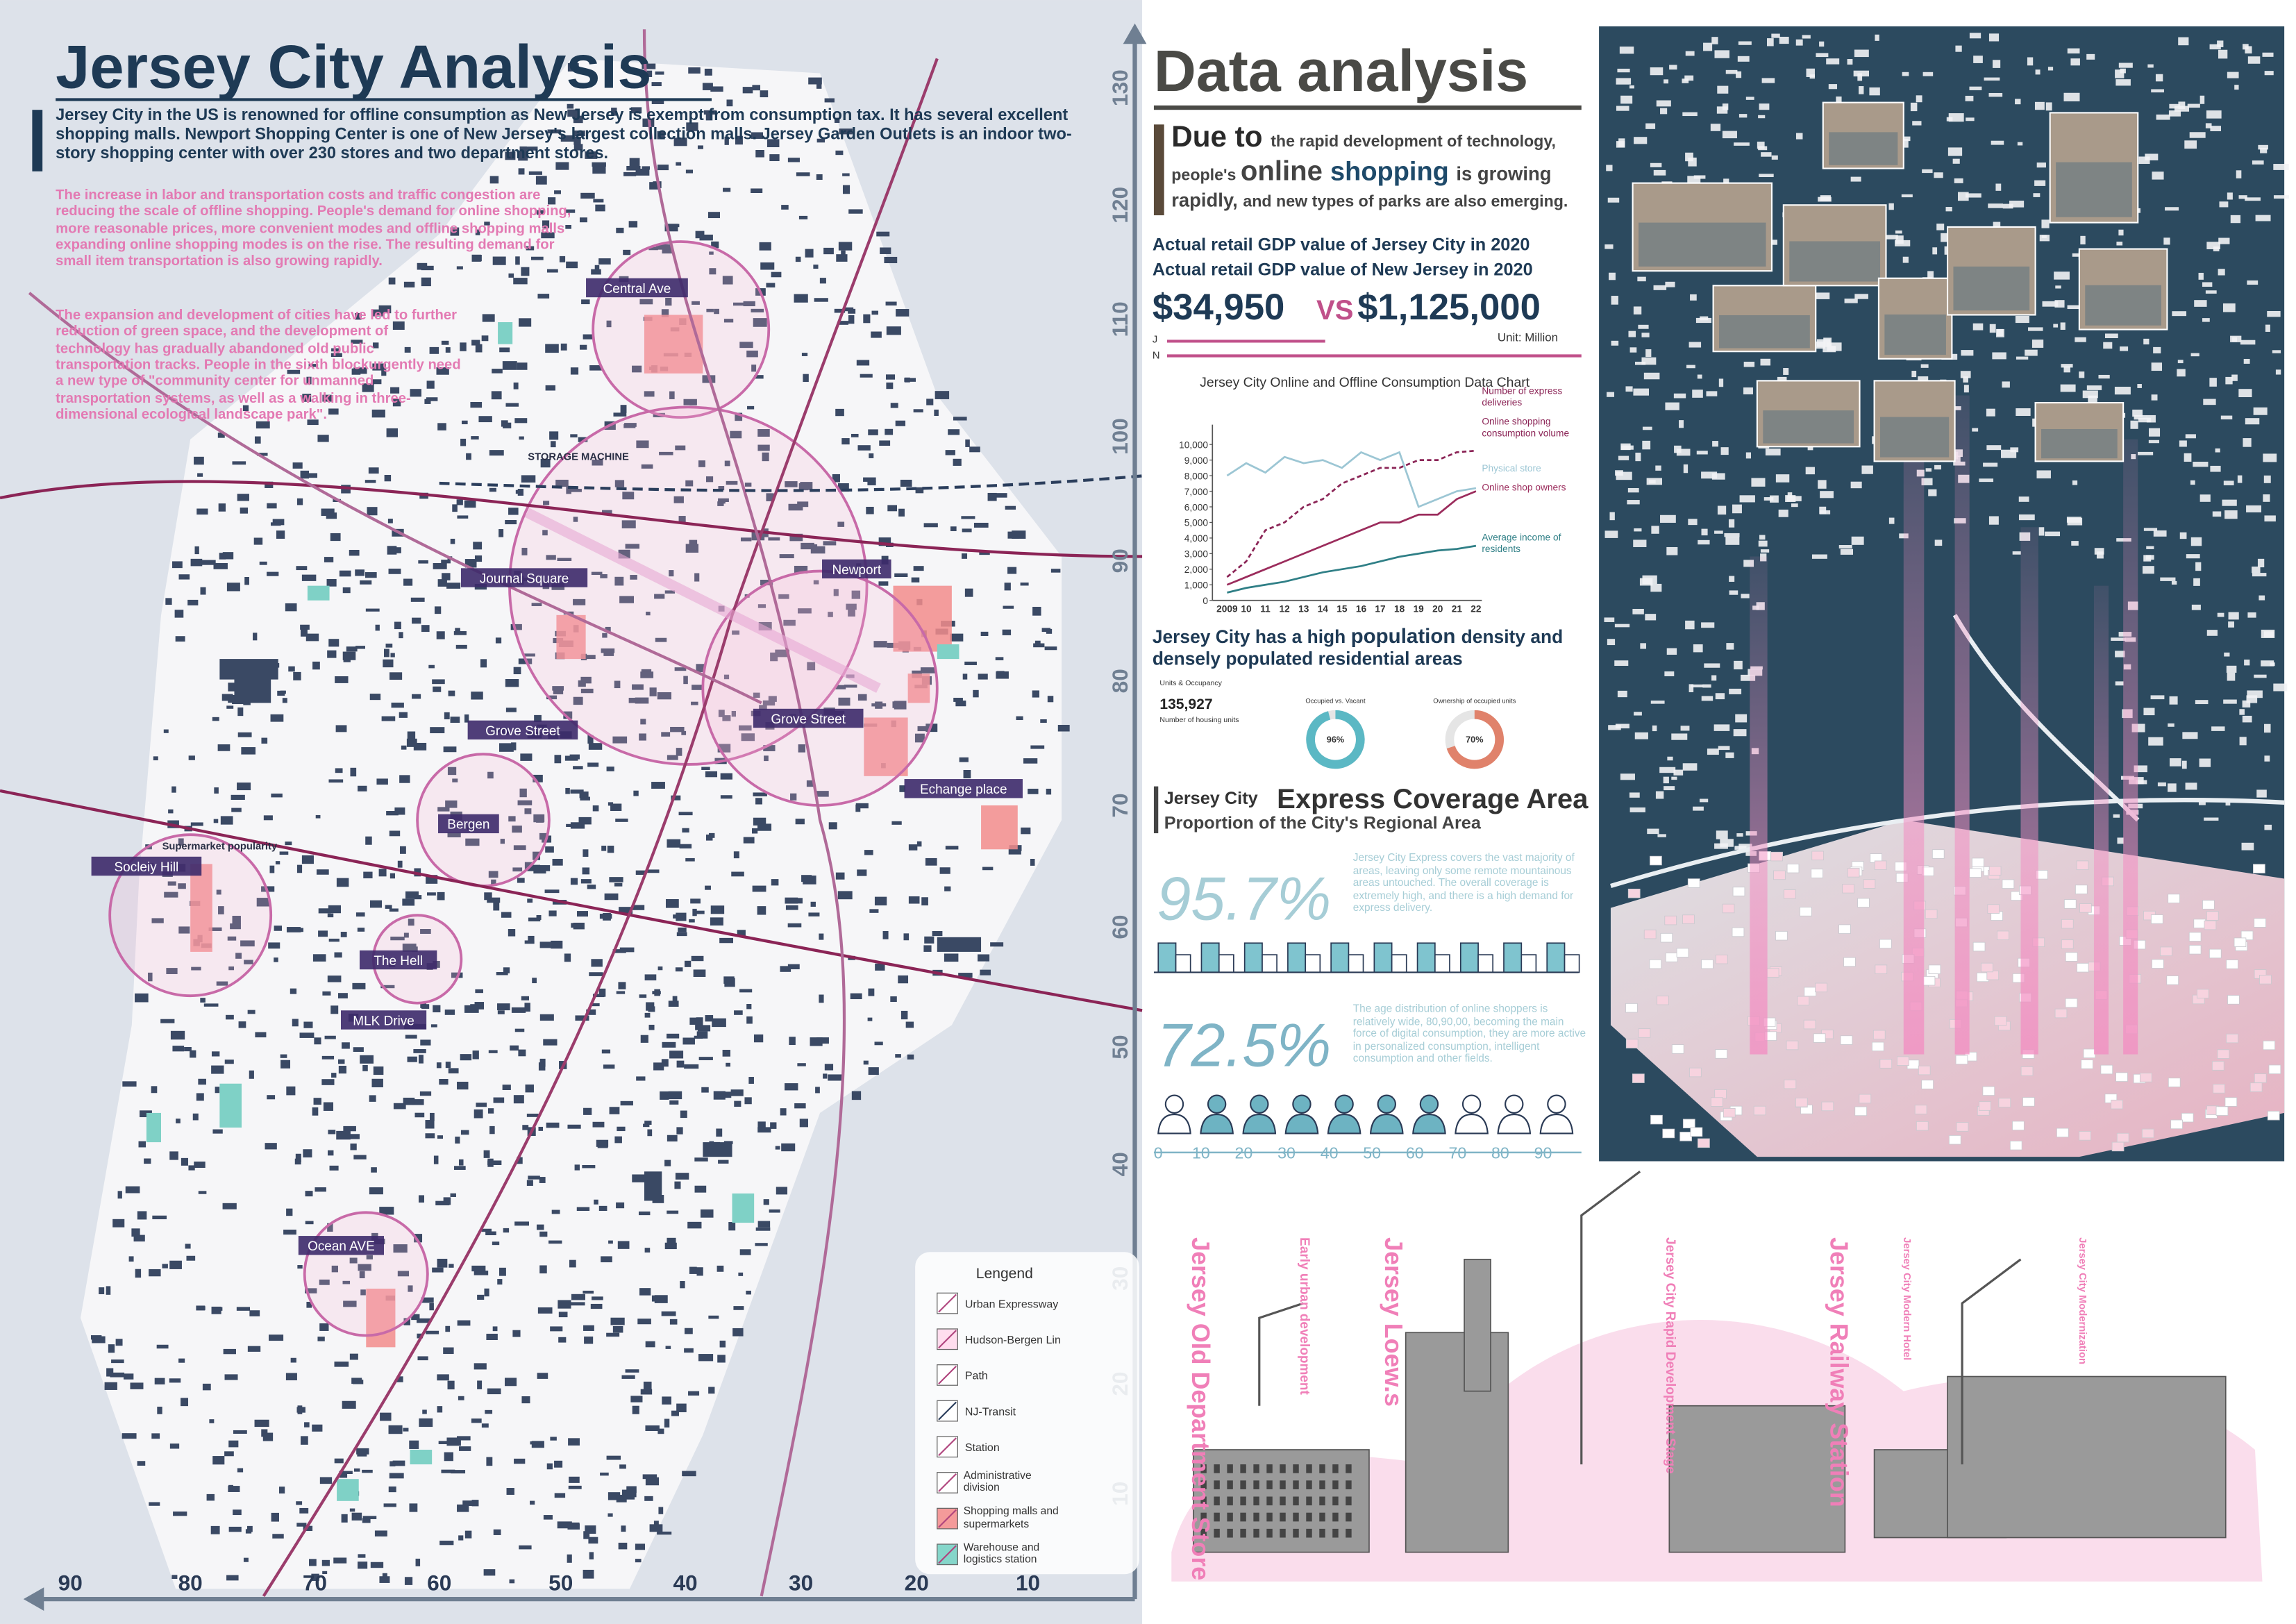 The width and height of the screenshot is (2296, 1624). What do you see at coordinates (1914, 725) in the screenshot?
I see `light-beam` at bounding box center [1914, 725].